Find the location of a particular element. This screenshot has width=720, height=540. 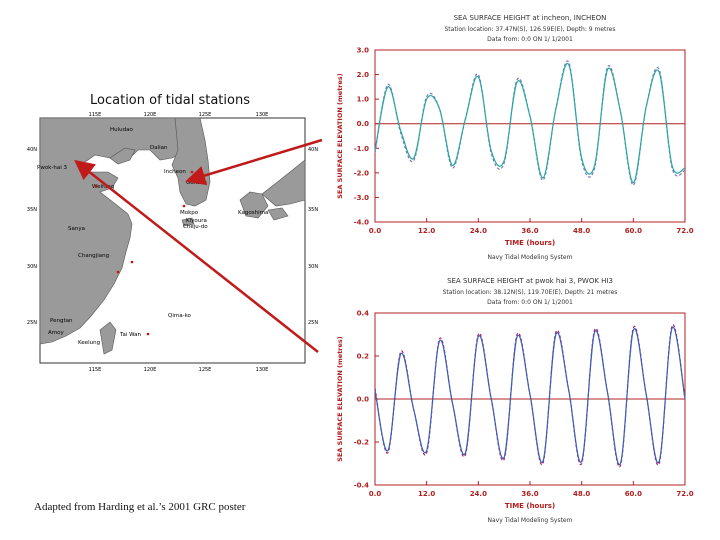

station-label: Gunsan is located at coordinates (196, 183).